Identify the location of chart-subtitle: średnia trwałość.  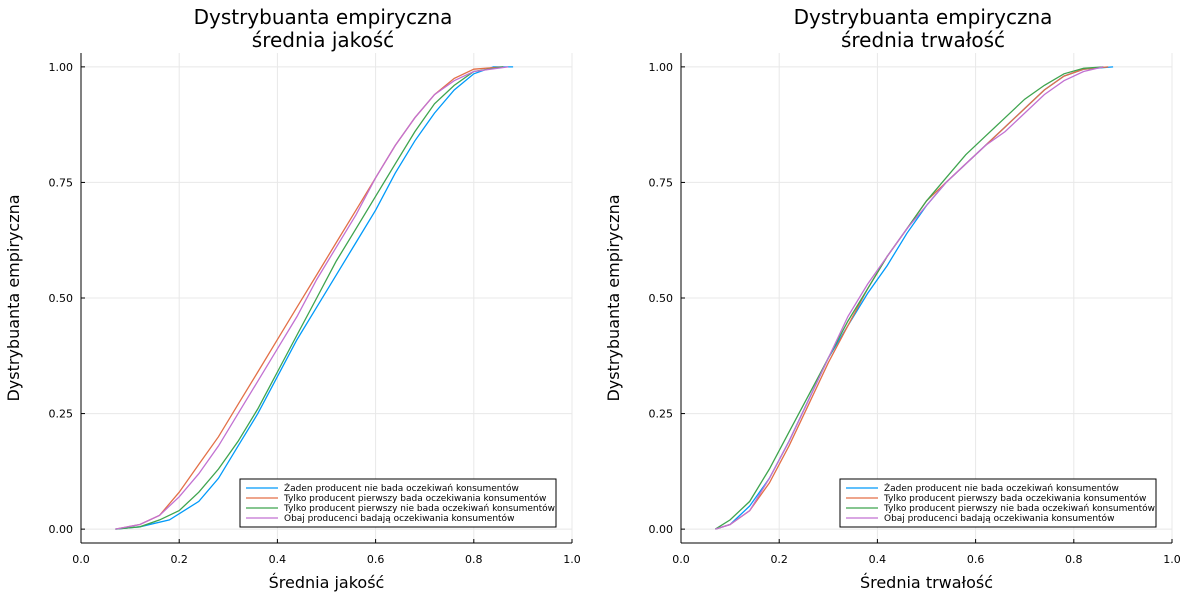
(923, 40).